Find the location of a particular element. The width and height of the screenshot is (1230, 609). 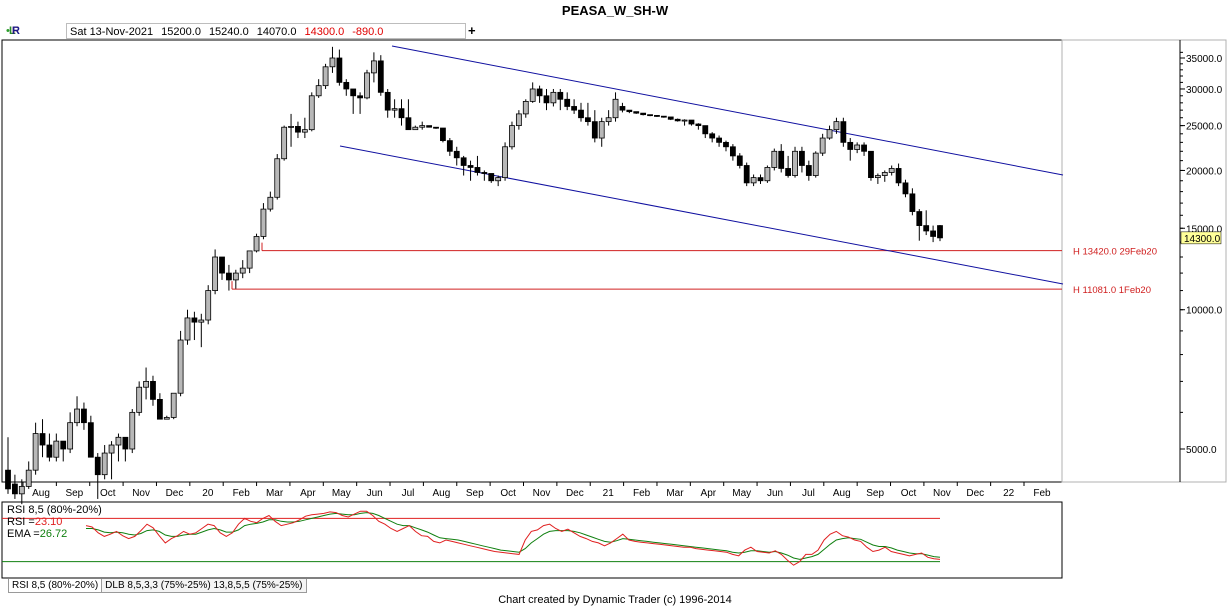

month-label: Dec is located at coordinates (175, 493).